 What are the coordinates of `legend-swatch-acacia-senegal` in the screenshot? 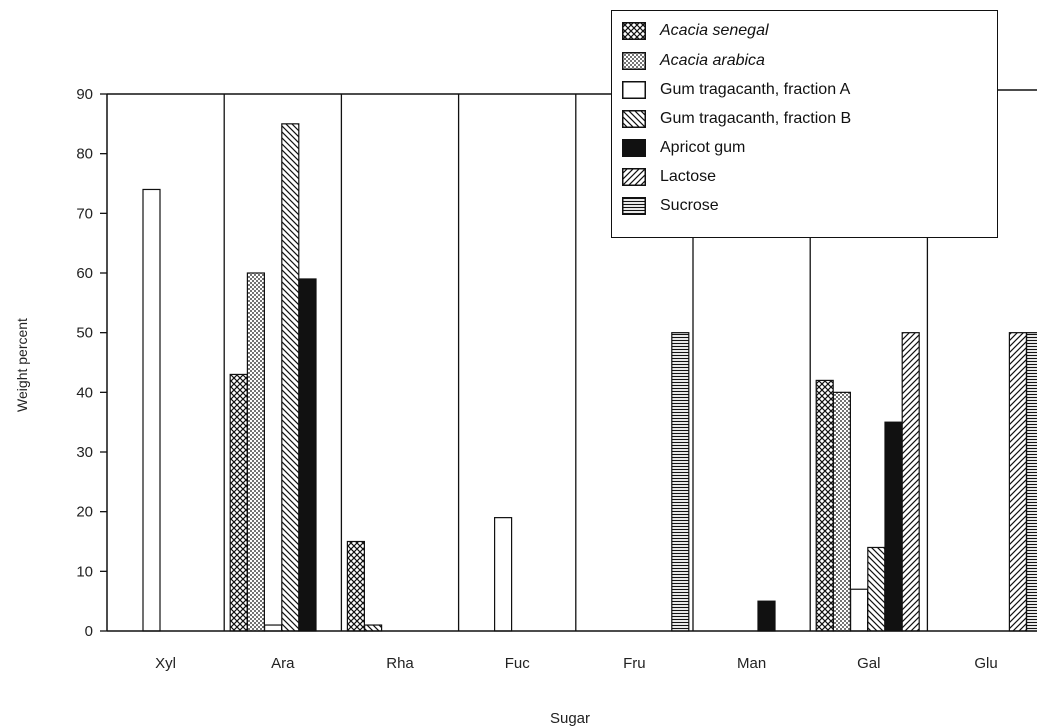 It's located at (634, 31).